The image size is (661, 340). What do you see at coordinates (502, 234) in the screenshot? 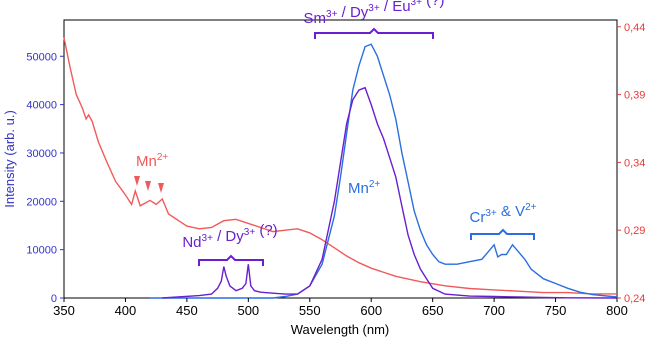
I see `bracket-cr-v` at bounding box center [502, 234].